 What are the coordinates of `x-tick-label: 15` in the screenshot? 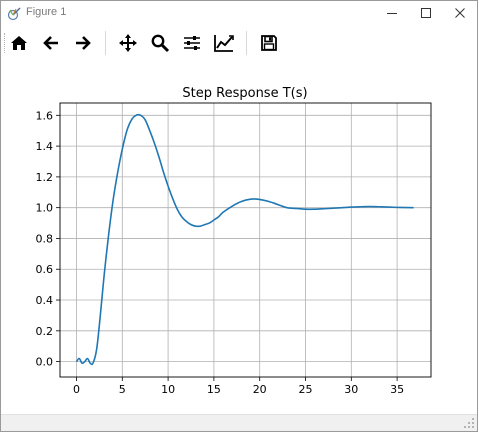 It's located at (214, 389).